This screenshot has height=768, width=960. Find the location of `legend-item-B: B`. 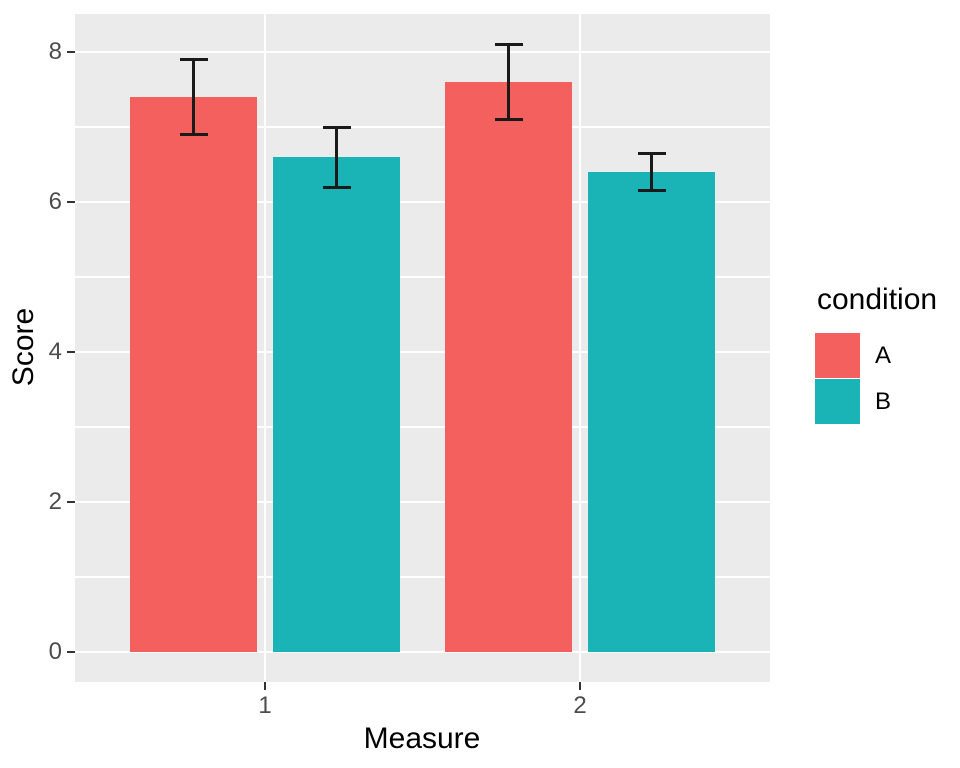

legend-item-B: B is located at coordinates (876, 401).